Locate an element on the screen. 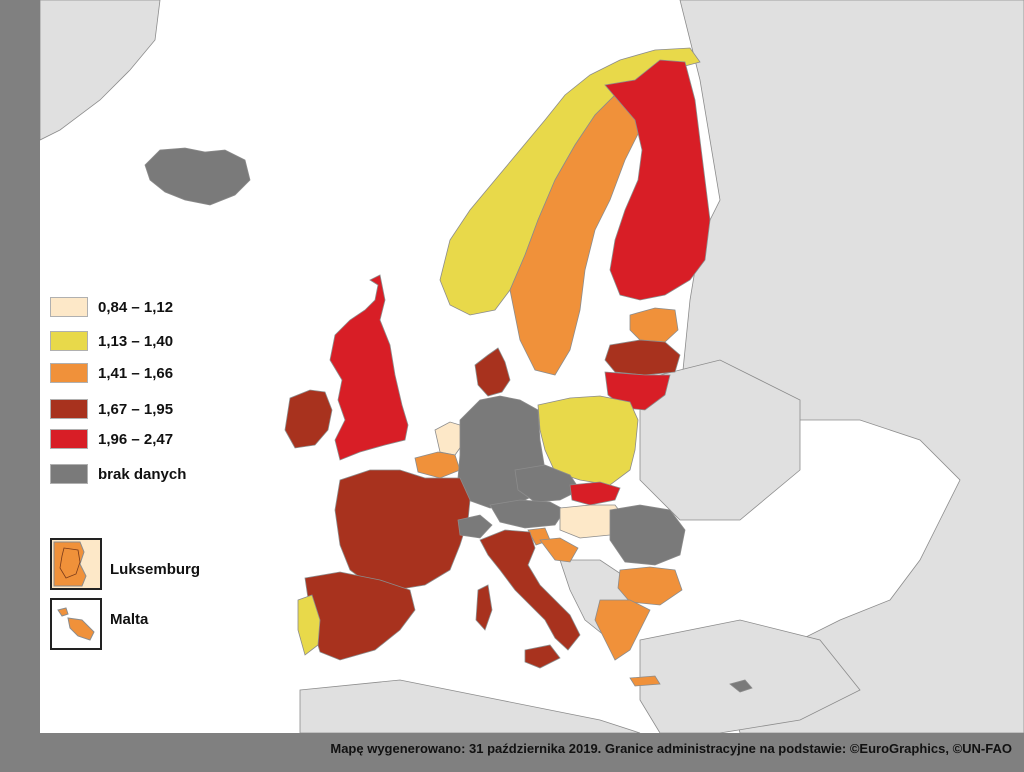  iceland is located at coordinates (197, 176).